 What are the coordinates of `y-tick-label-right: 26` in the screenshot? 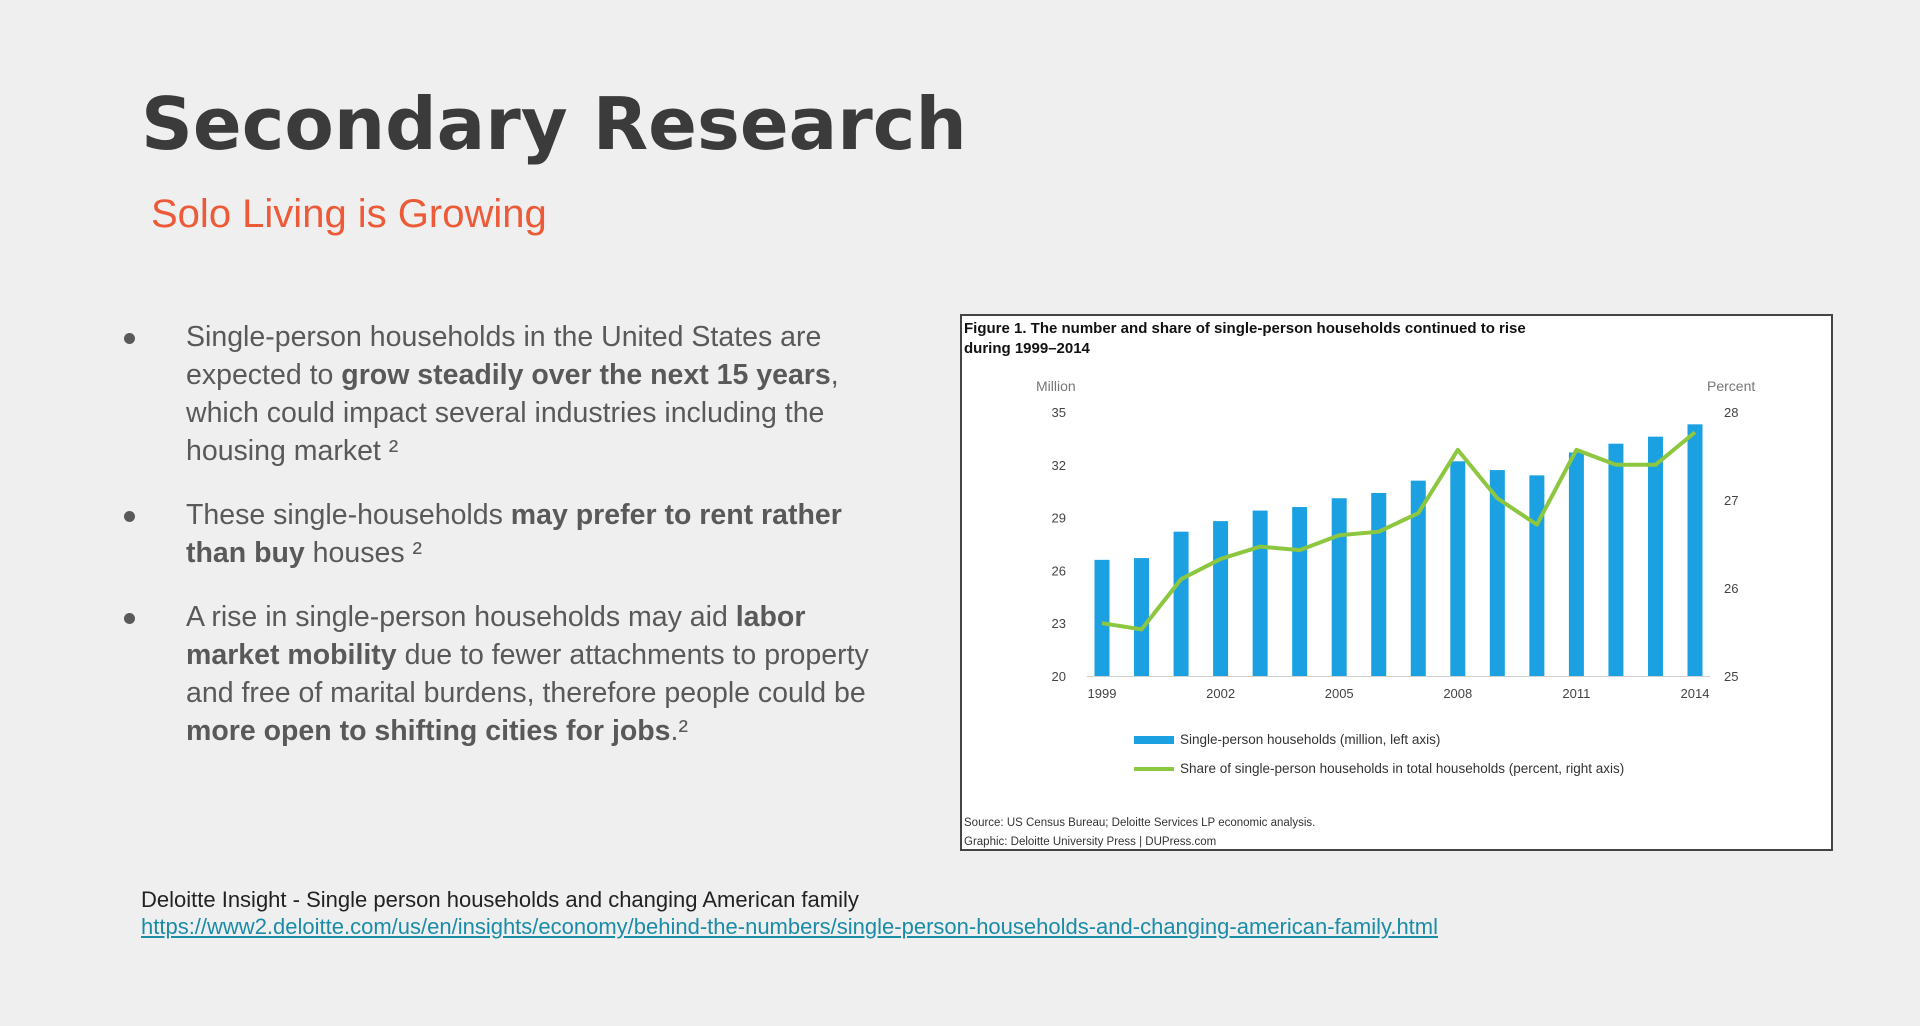 It's located at (1731, 588).